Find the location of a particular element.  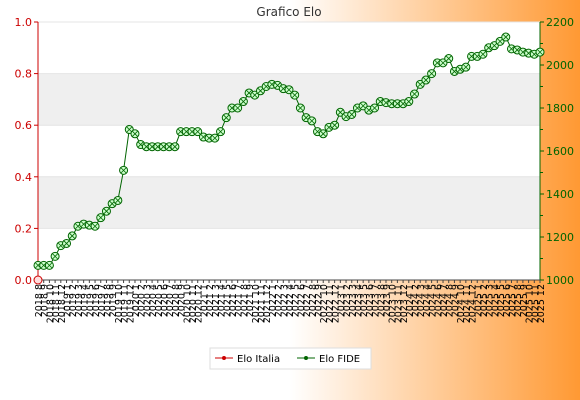

x-tick-label: 2022 12 is located at coordinates (336, 303).